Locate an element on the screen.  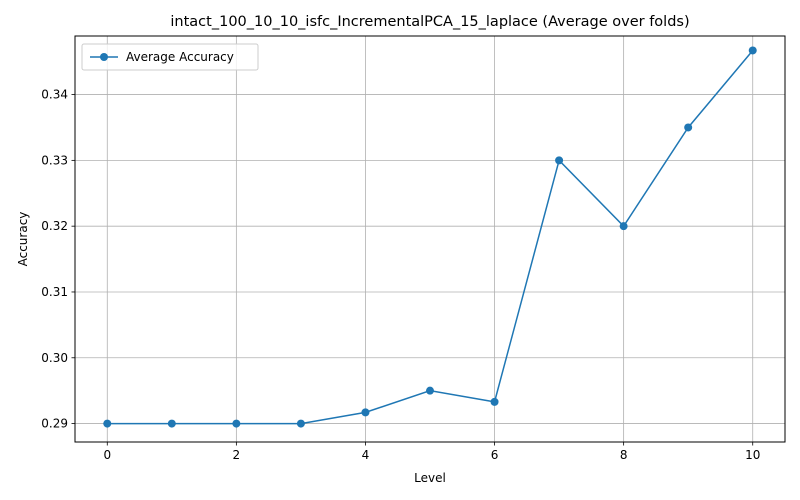
legend-label: Average Accuracy is located at coordinates (180, 57).